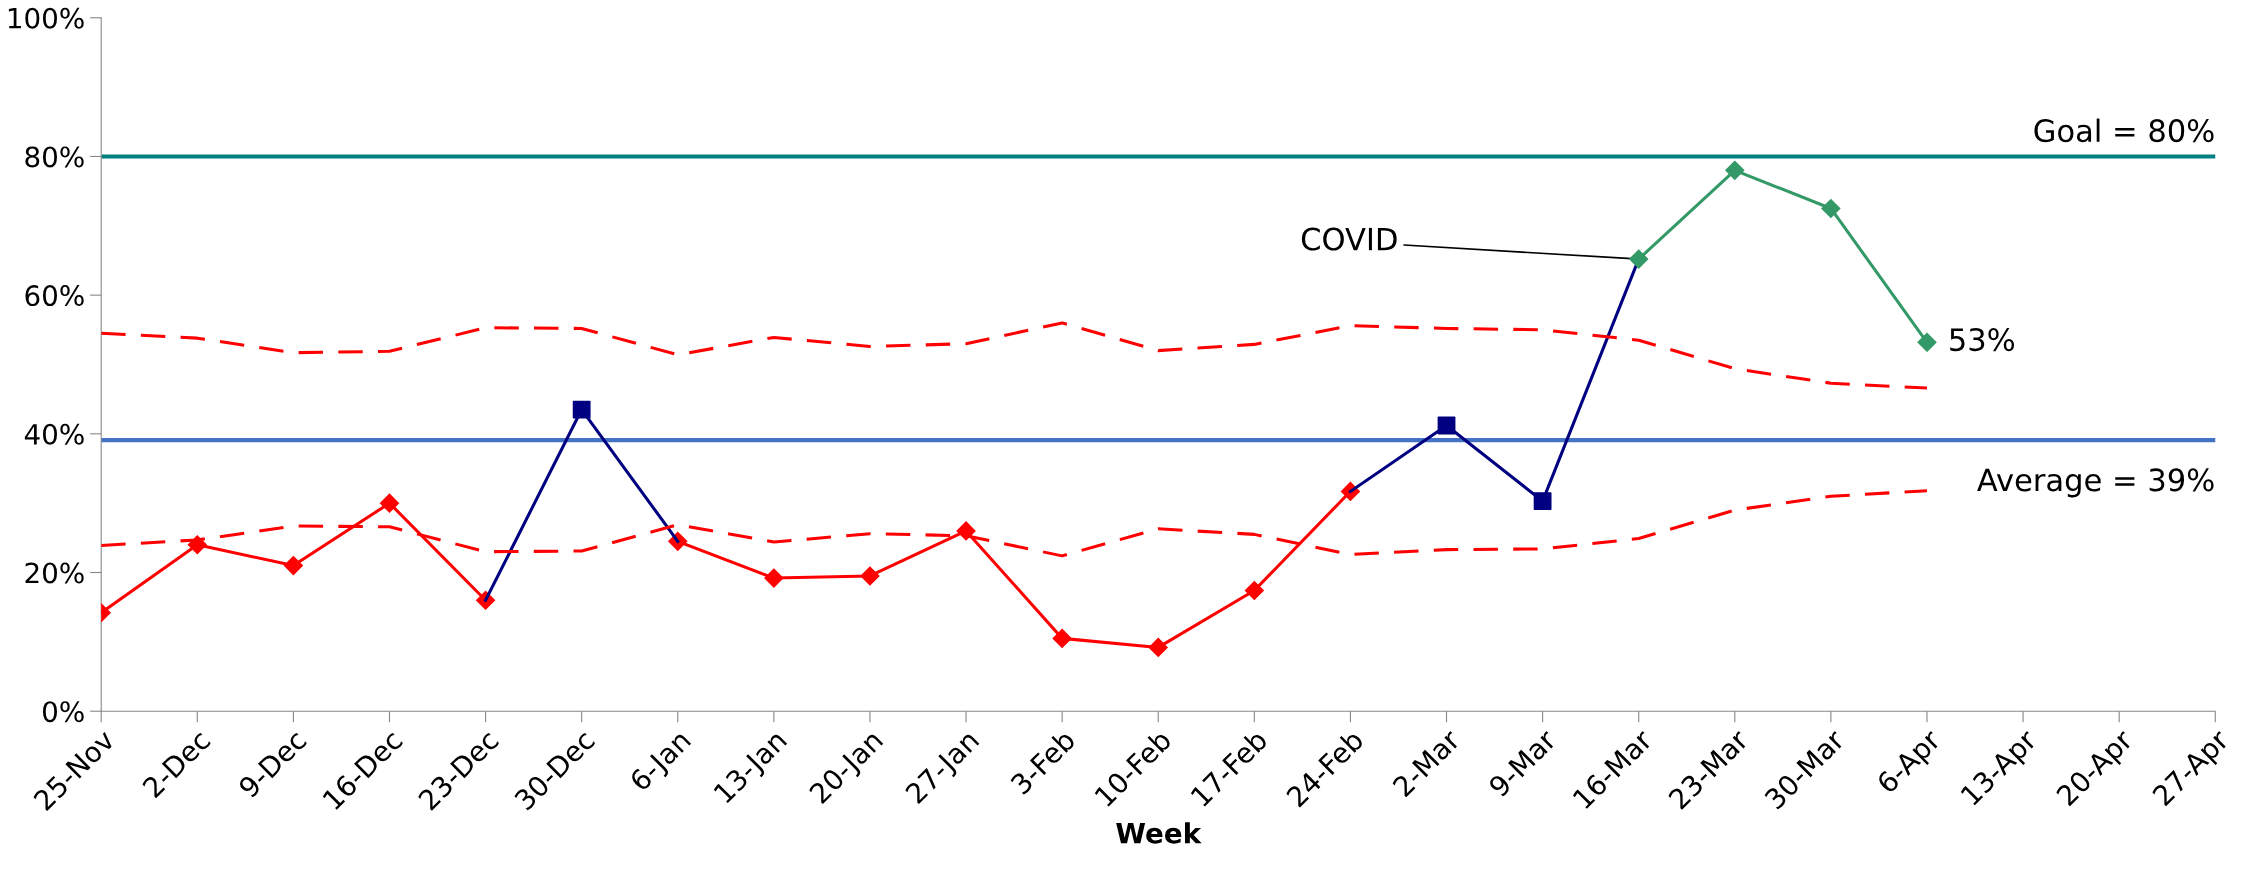 This screenshot has height=889, width=2249. Describe the element at coordinates (54, 296) in the screenshot. I see `y-tick-label: 60%` at that location.